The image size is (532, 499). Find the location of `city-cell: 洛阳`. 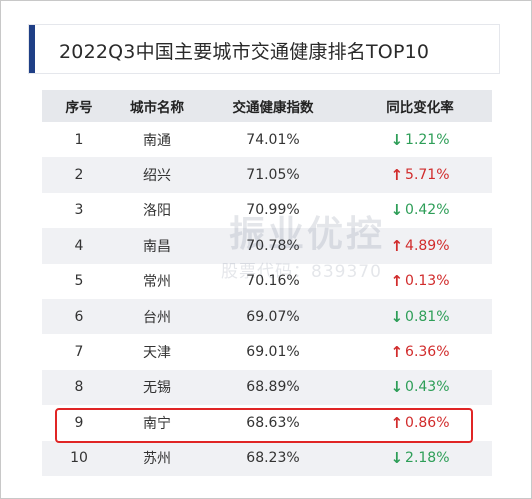

city-cell: 洛阳 is located at coordinates (157, 211).